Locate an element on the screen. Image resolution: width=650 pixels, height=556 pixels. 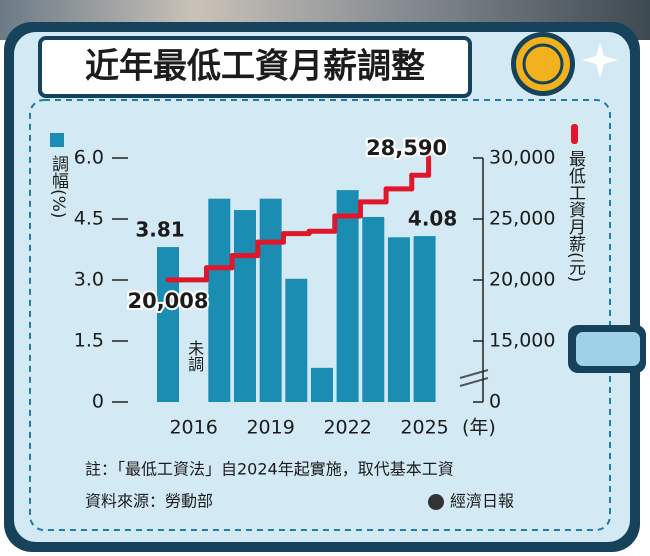
y-tick-label: 3.0 is located at coordinates (89, 280).